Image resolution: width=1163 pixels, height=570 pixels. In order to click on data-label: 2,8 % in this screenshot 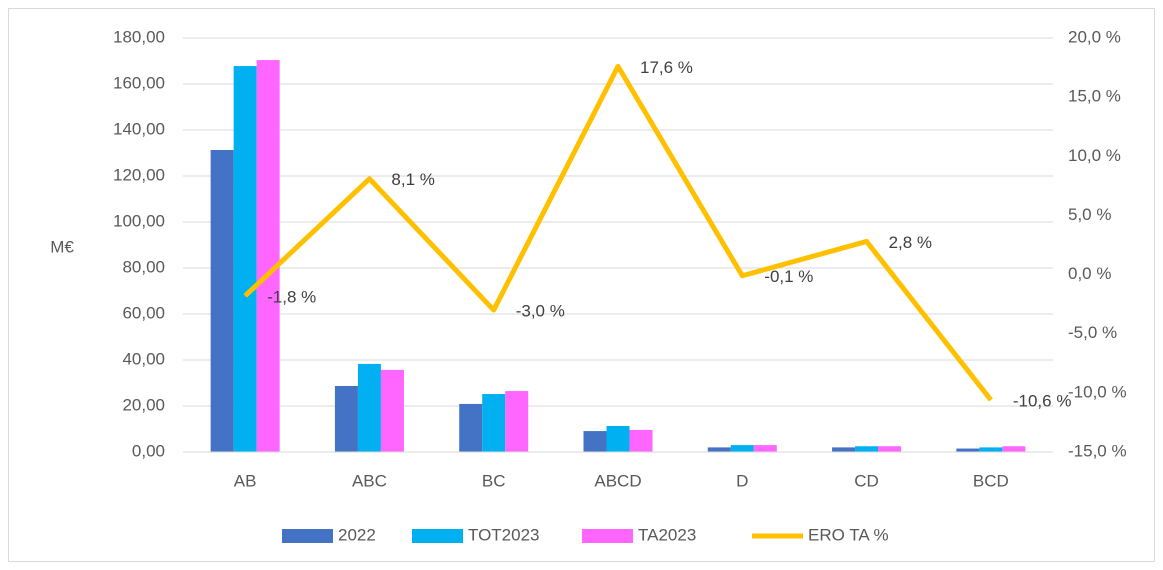, I will do `click(910, 242)`.